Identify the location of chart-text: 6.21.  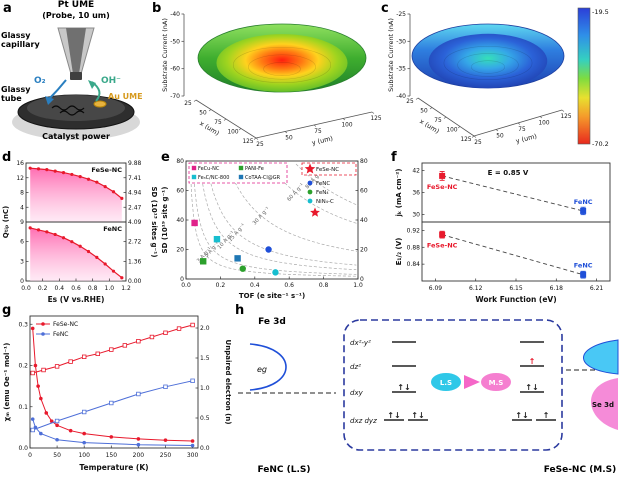
(597, 288).